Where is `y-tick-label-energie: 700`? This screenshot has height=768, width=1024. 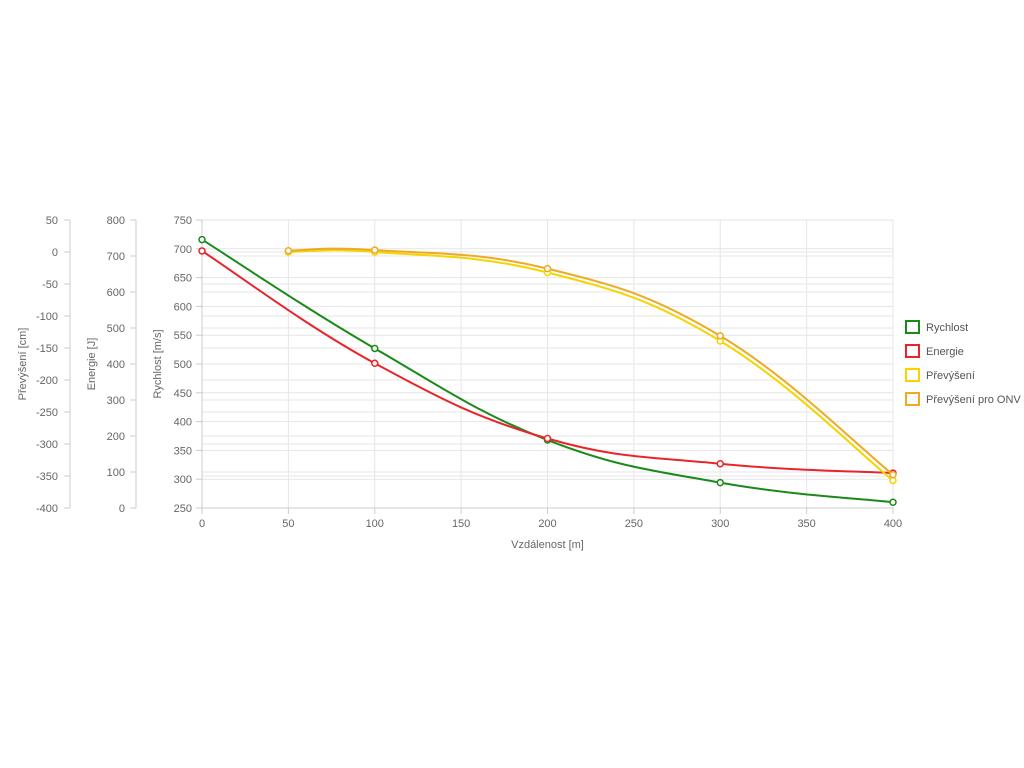
y-tick-label-energie: 700 is located at coordinates (116, 257).